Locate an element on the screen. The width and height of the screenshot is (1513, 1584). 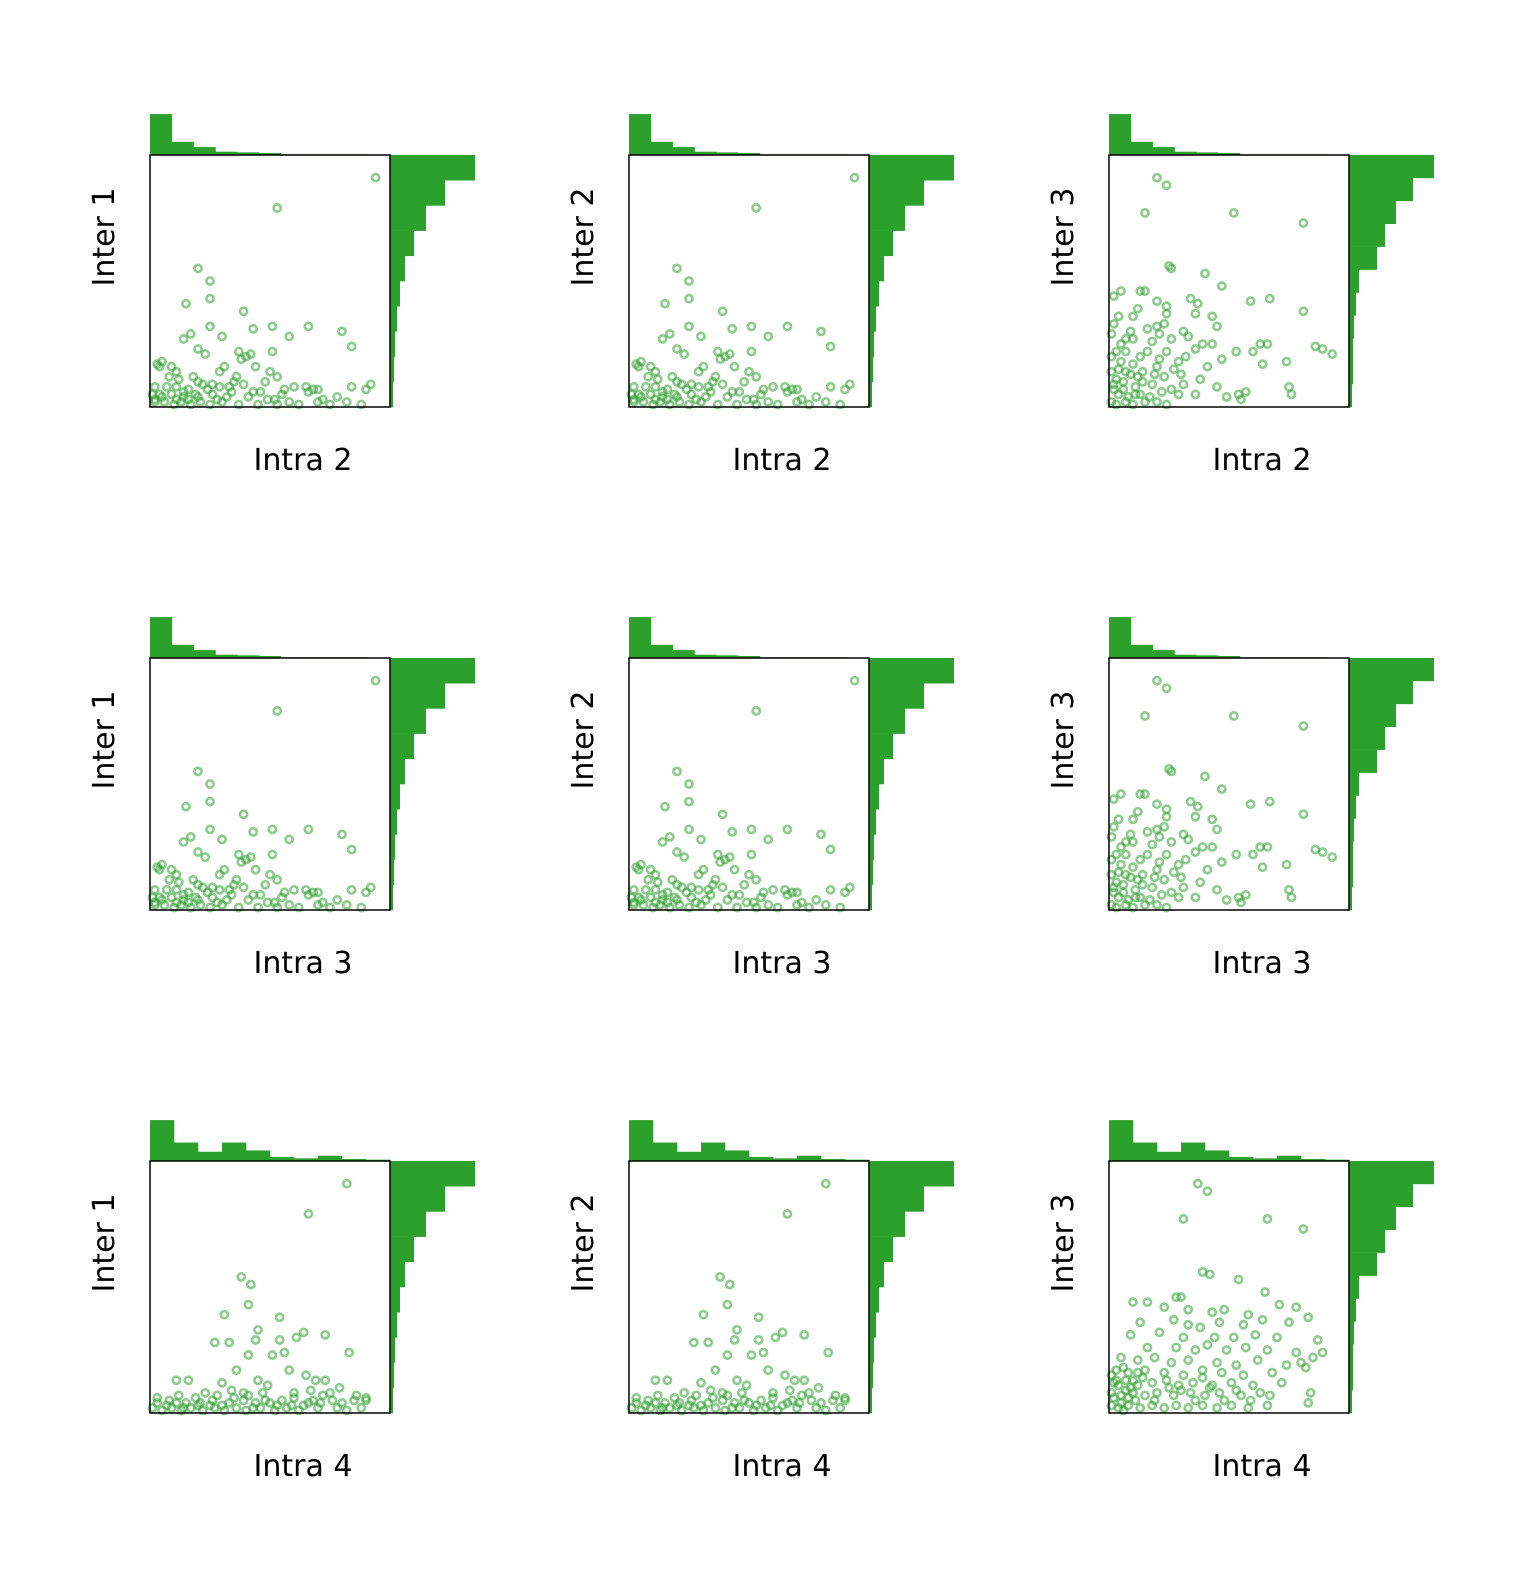
y-axis-label: Inter 3 is located at coordinates (1063, 236).